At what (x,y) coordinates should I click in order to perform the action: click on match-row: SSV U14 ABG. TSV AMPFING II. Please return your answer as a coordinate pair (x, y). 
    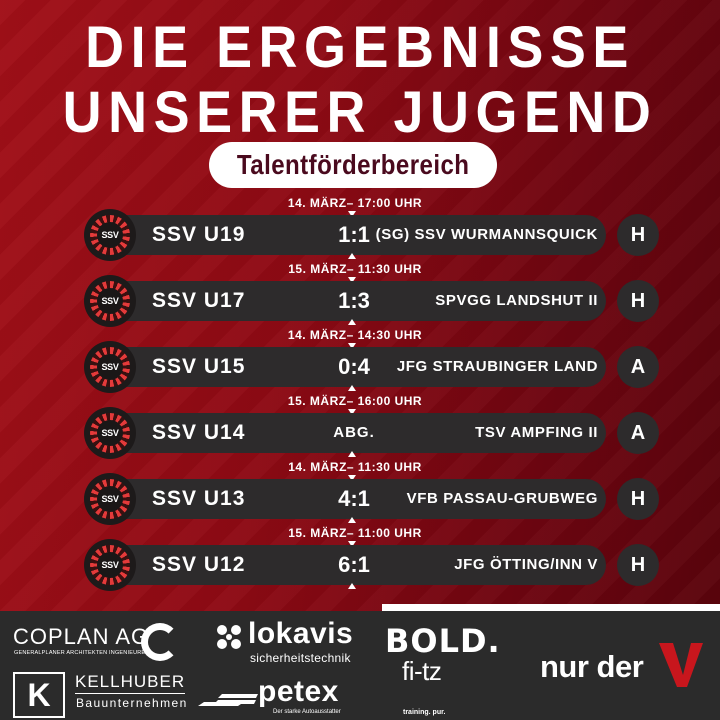
    Looking at the image, I should click on (353, 433).